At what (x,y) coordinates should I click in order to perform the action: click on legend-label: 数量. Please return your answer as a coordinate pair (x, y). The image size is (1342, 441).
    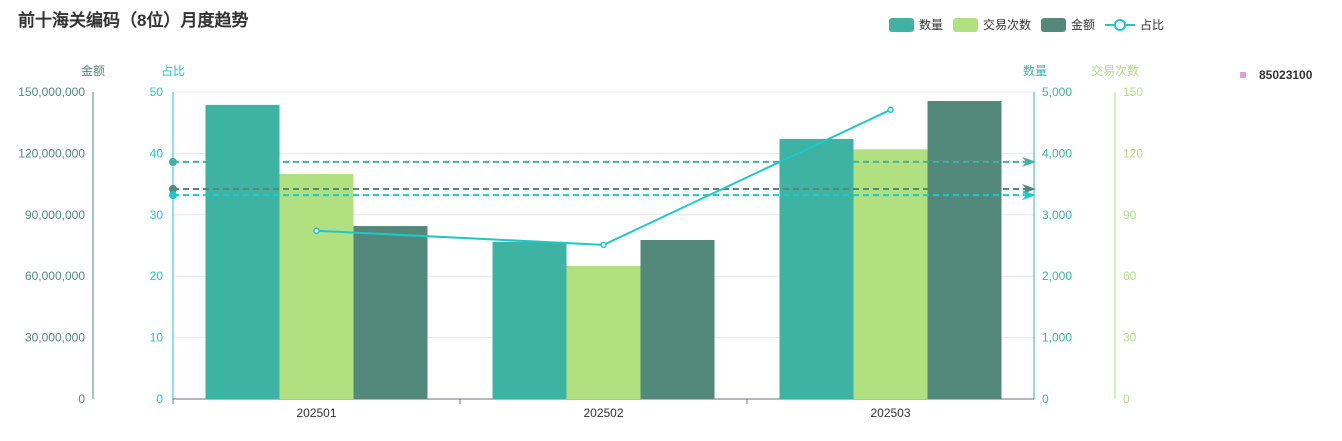
    Looking at the image, I should click on (931, 25).